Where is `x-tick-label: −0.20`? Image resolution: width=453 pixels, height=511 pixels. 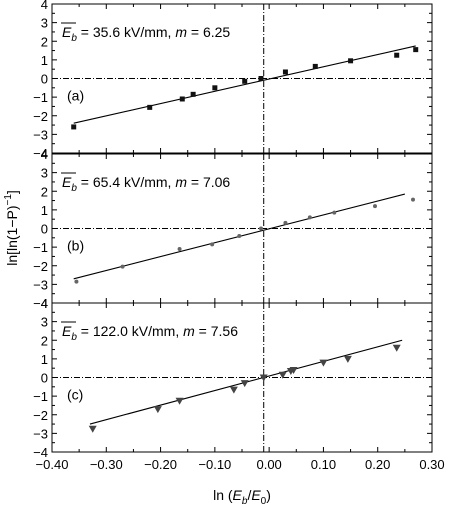 x-tick-label: −0.20 is located at coordinates (160, 464).